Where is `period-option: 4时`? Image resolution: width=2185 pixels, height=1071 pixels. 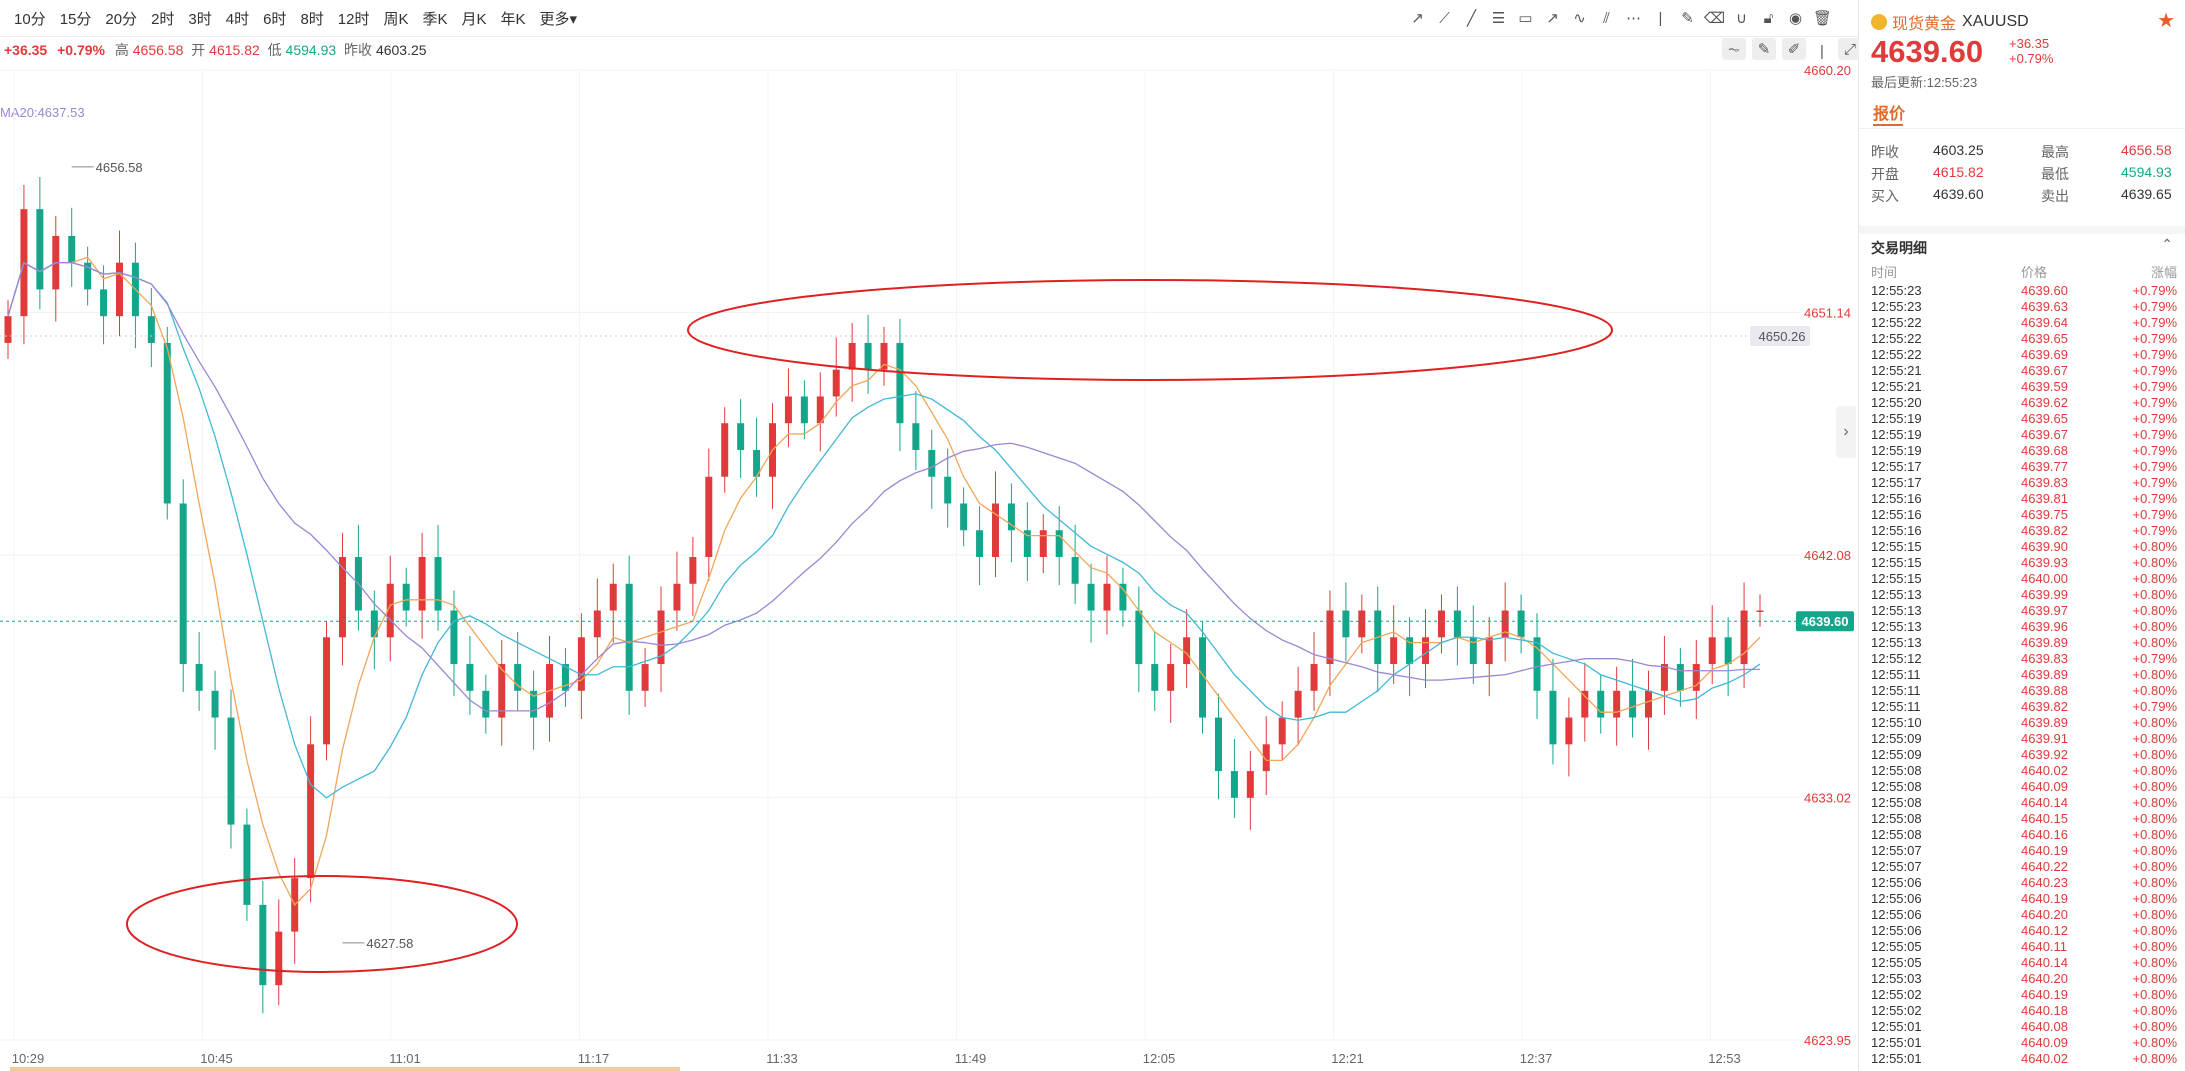 period-option: 4时 is located at coordinates (237, 19).